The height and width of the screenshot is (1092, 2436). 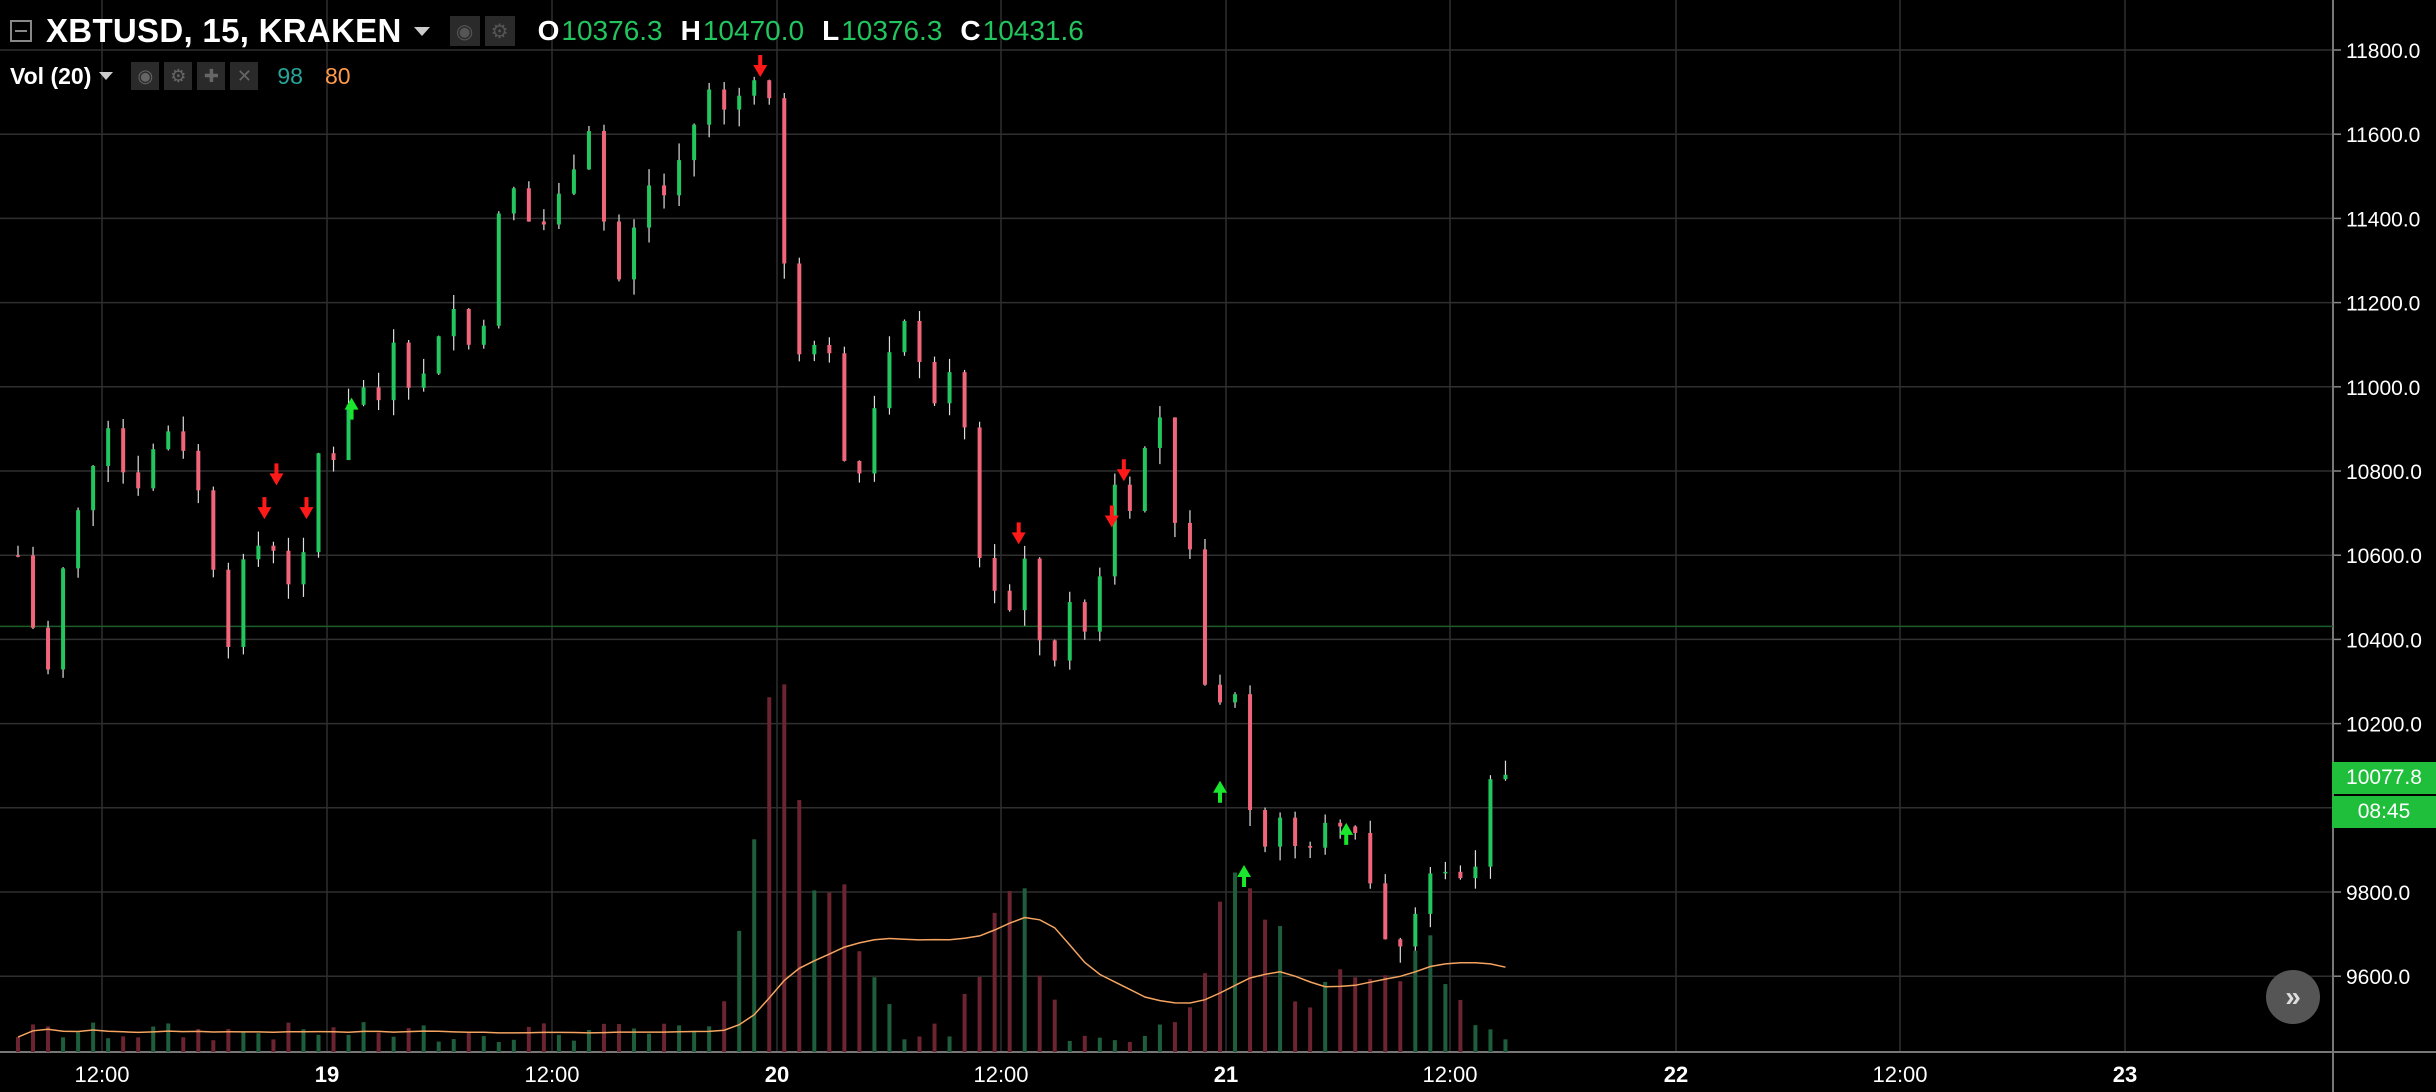 What do you see at coordinates (106, 76) in the screenshot?
I see `indicator-dropdown-icon` at bounding box center [106, 76].